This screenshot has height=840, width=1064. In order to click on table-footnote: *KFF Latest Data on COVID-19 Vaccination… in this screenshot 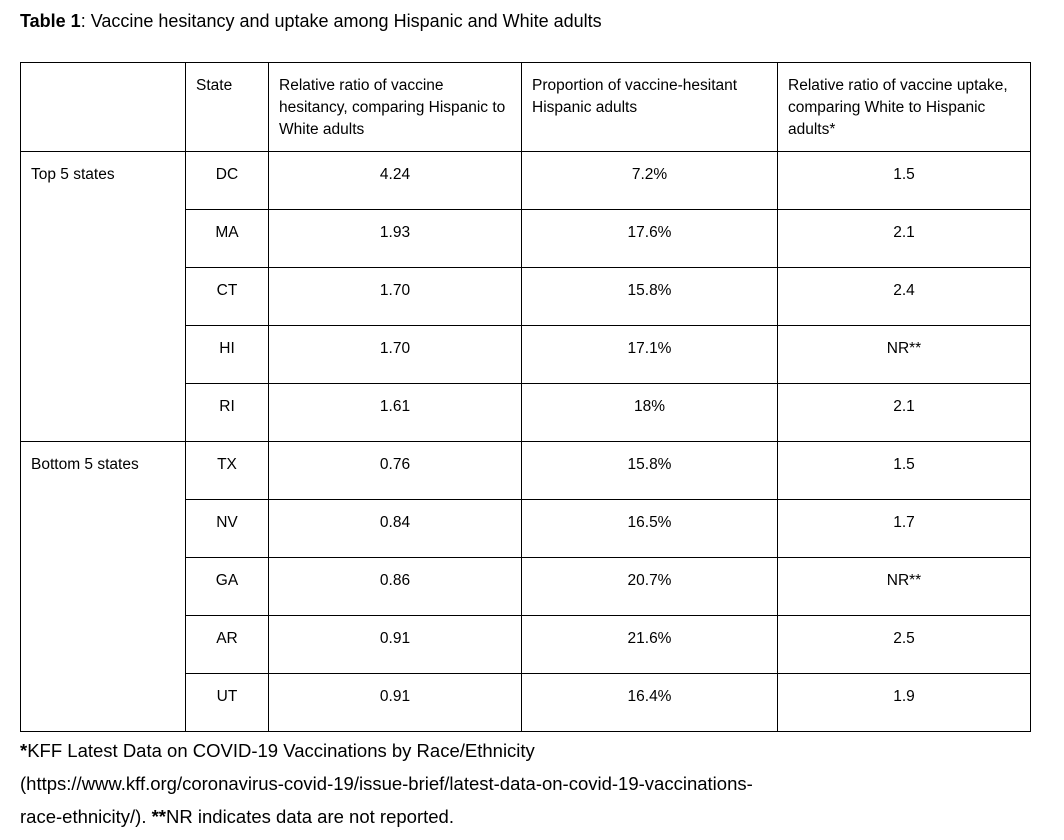, I will do `click(525, 783)`.